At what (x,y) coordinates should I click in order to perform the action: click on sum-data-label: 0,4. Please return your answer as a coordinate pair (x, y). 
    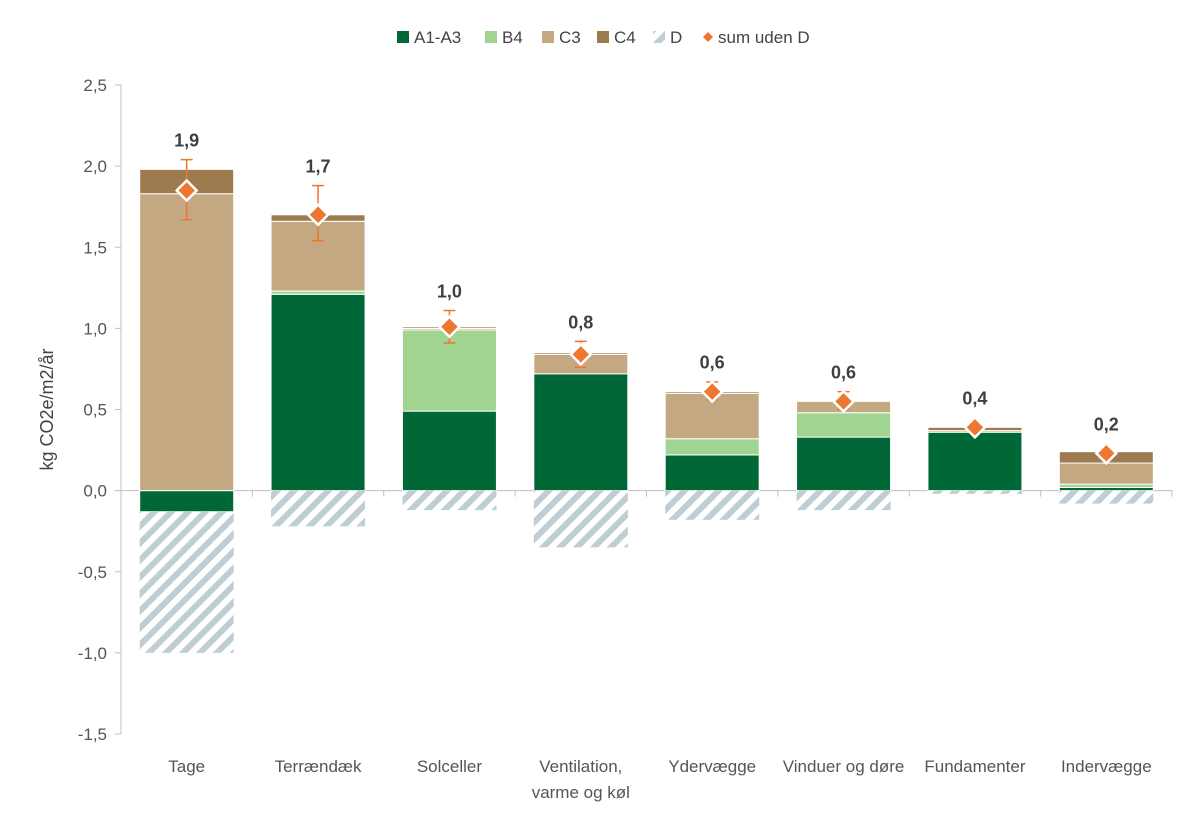
    Looking at the image, I should click on (974, 398).